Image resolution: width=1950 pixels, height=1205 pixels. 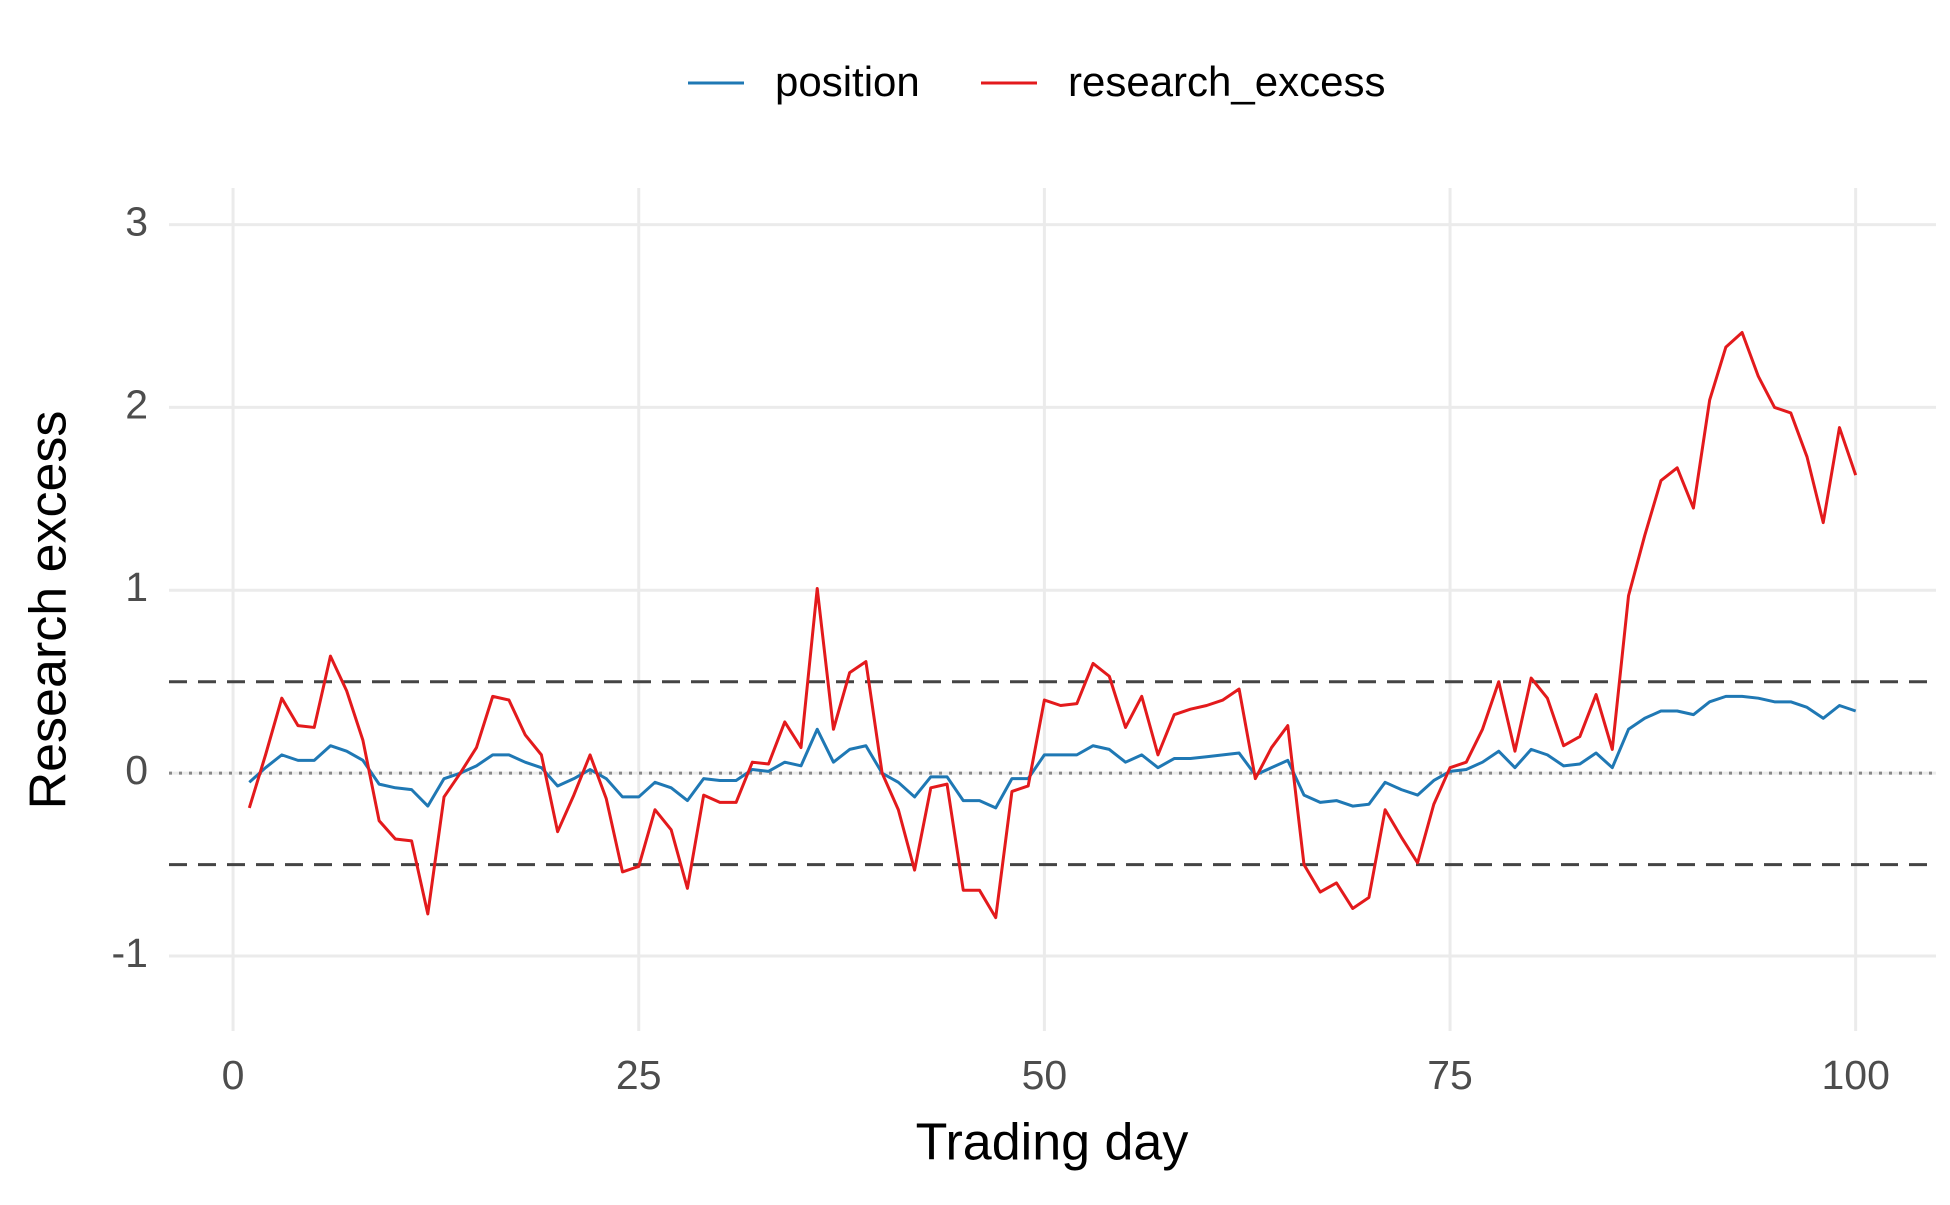 I want to click on y-tick-label: 0, so click(x=136, y=770).